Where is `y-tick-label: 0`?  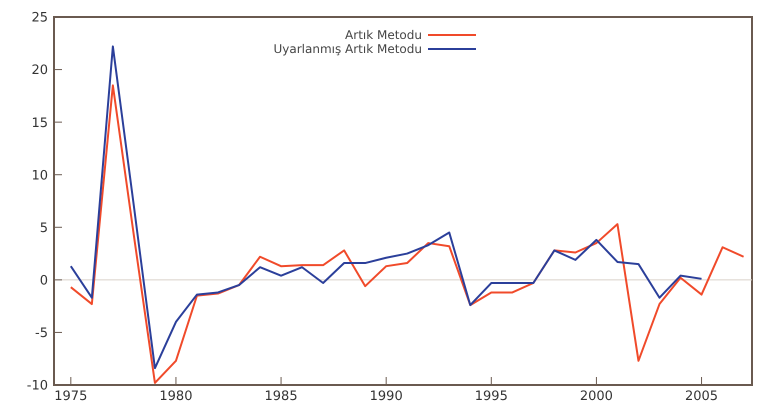
y-tick-label: 0 is located at coordinates (44, 280).